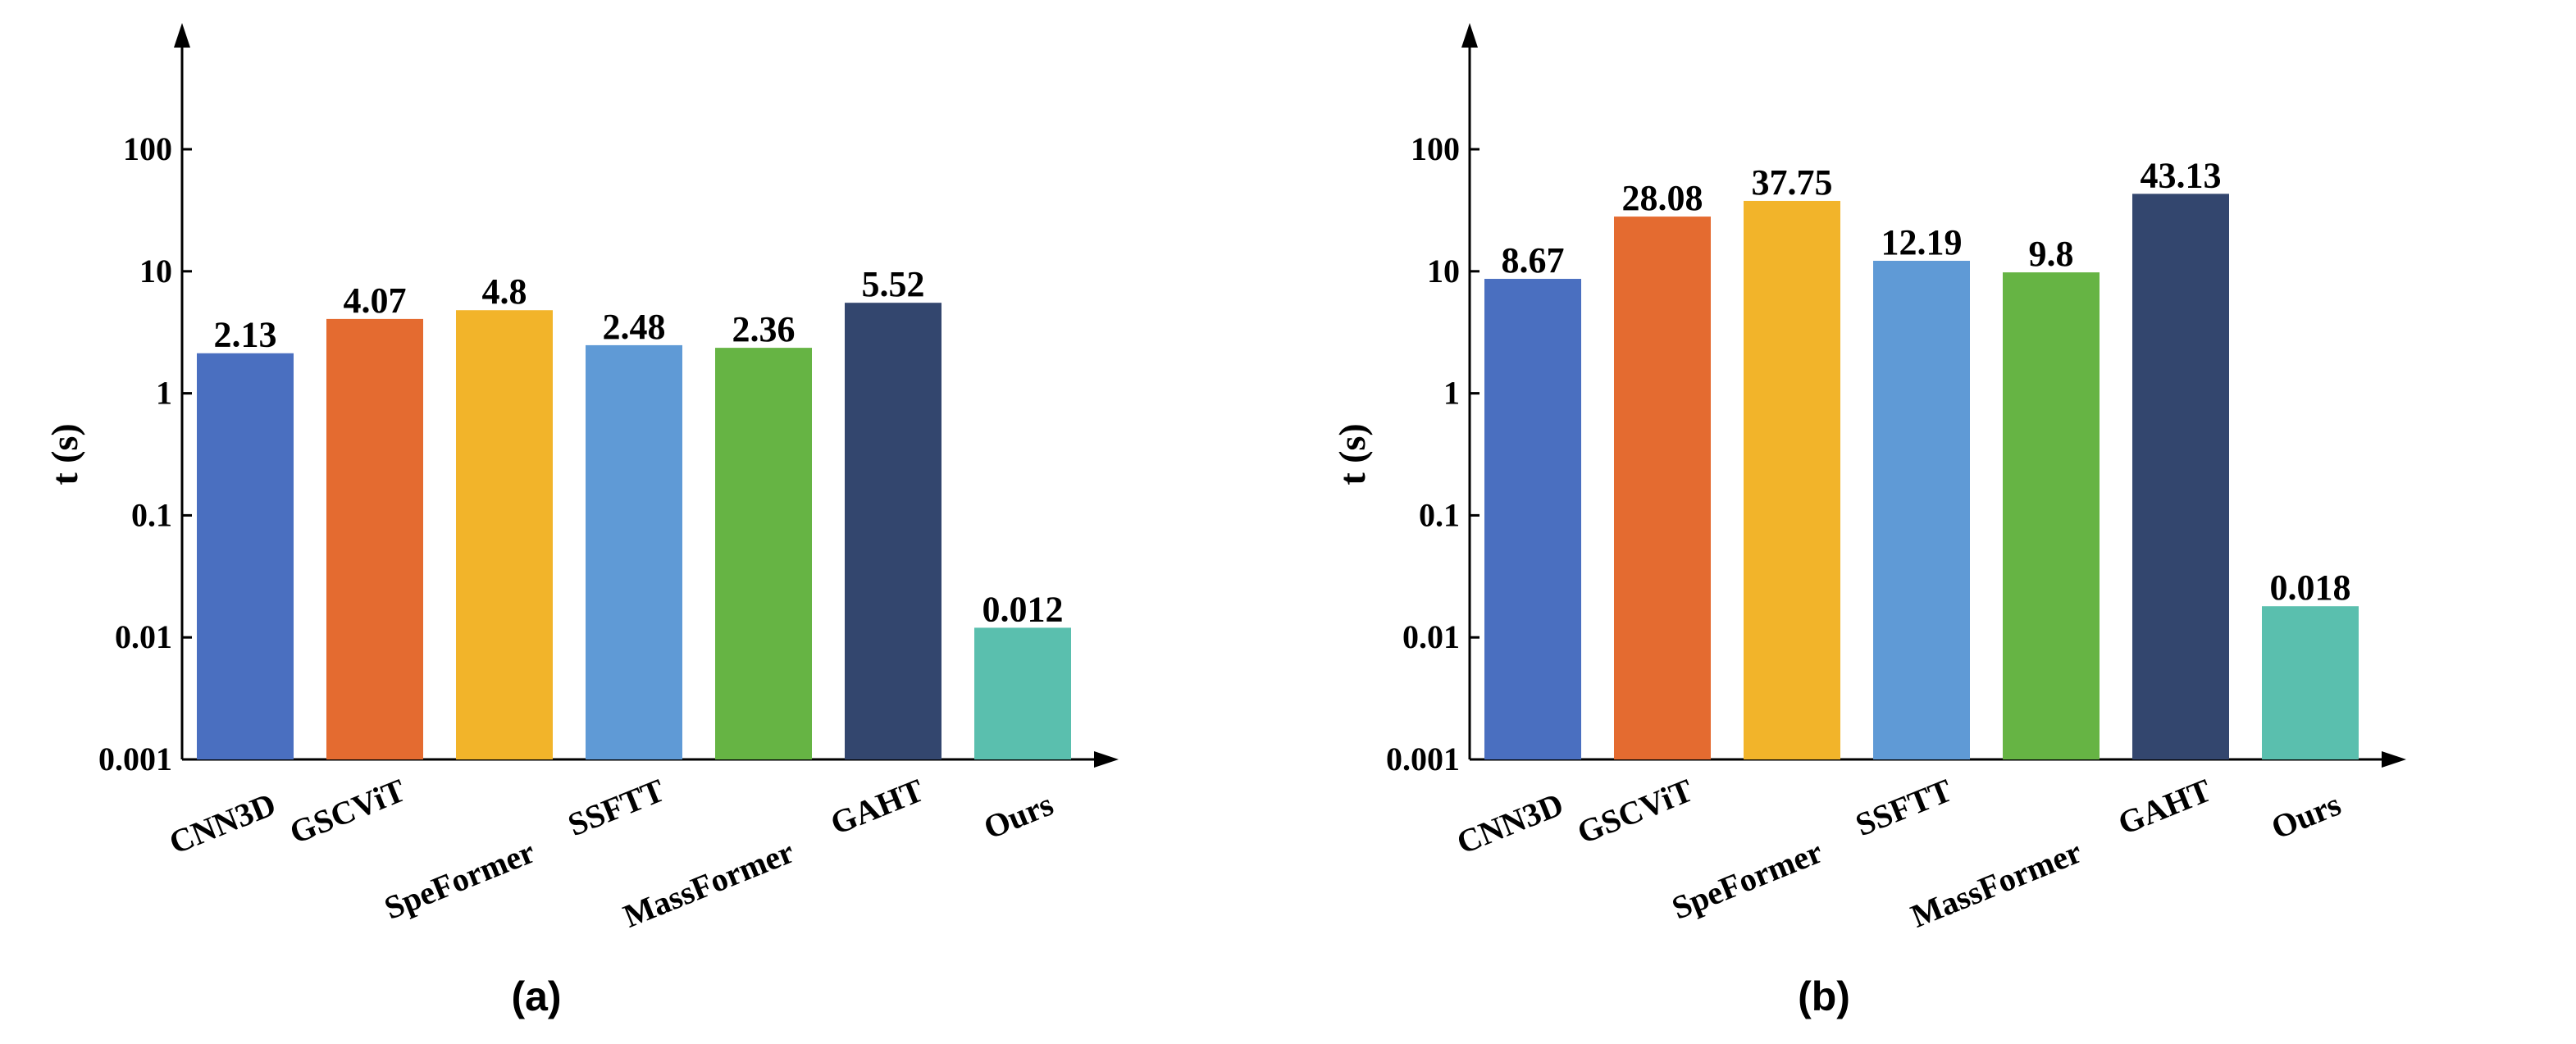  Describe the element at coordinates (893, 284) in the screenshot. I see `bar-value-label: 5.52` at that location.